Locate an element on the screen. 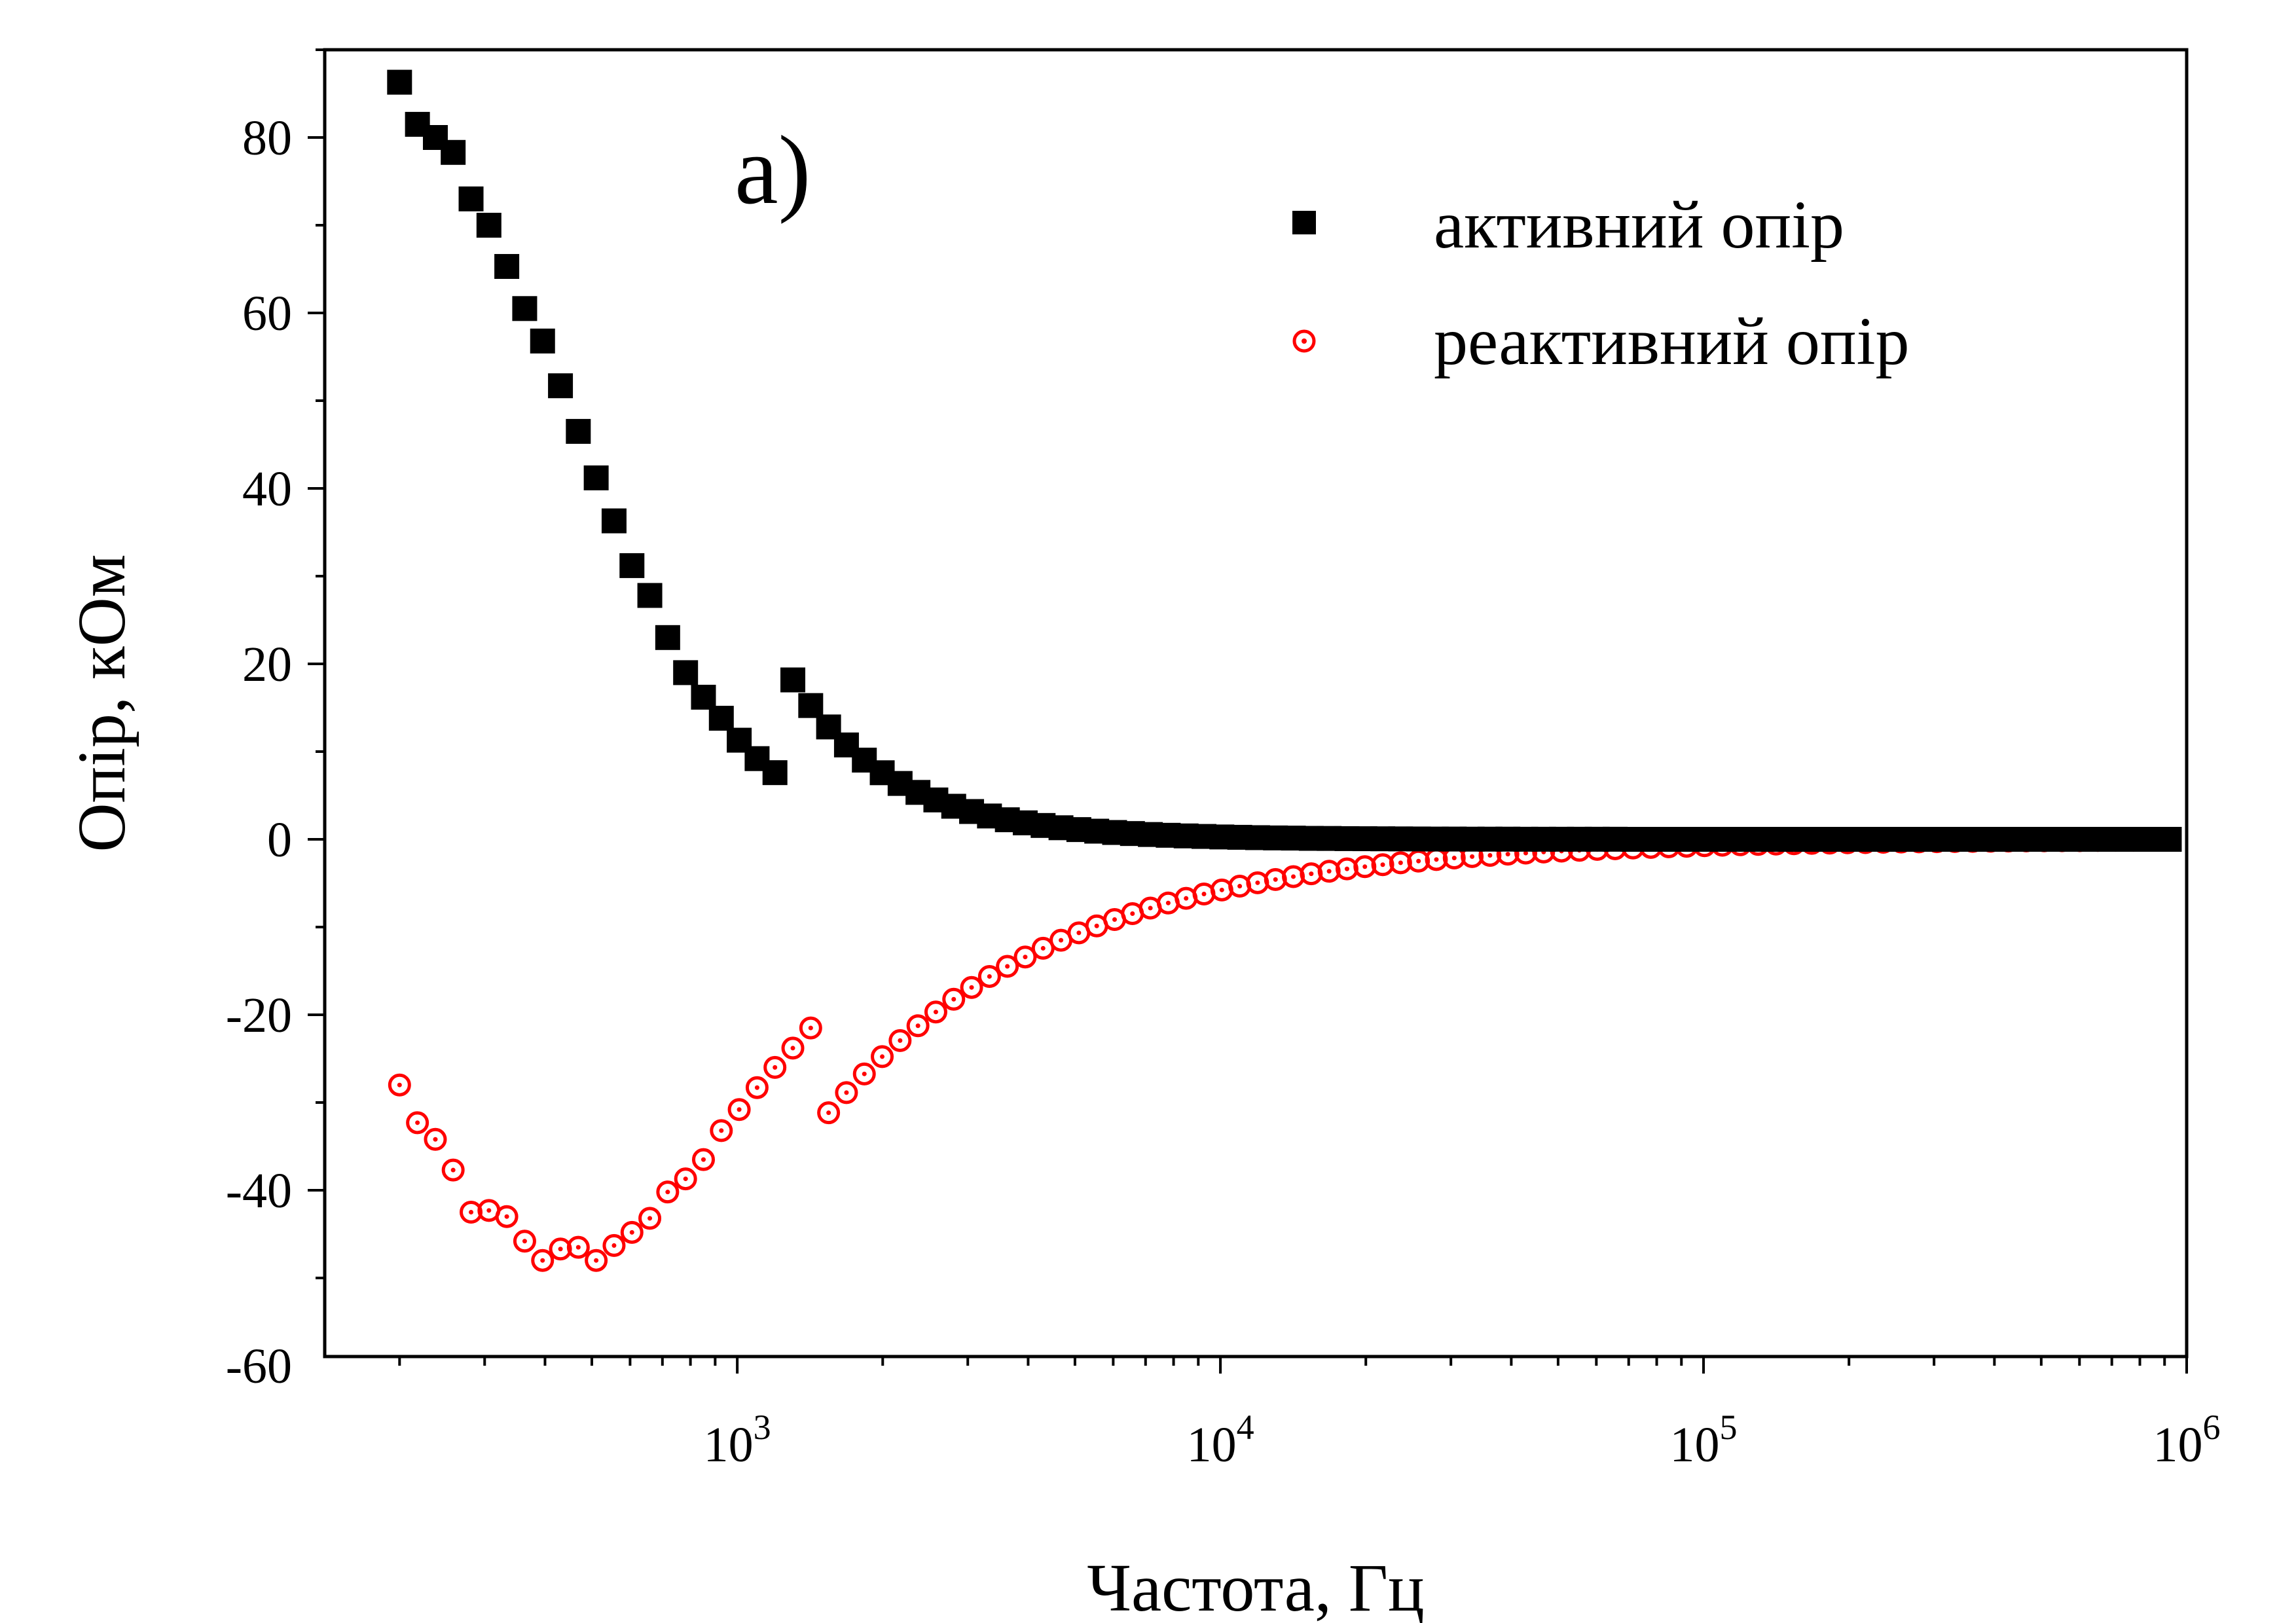 This screenshot has height=1623, width=2296. y-tick-label: 20 is located at coordinates (267, 664).